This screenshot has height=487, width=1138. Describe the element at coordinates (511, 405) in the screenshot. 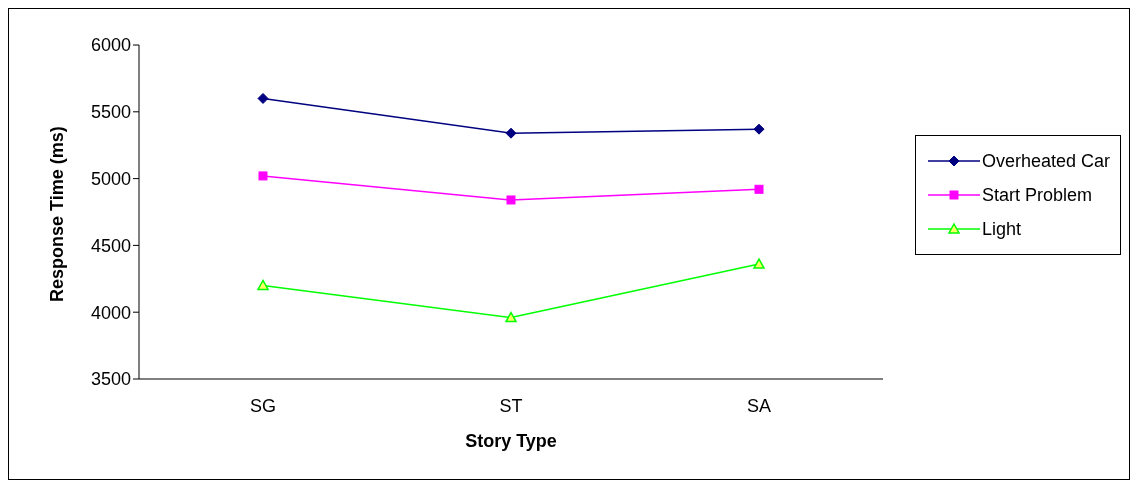

I see `x-tick-label: ST` at that location.